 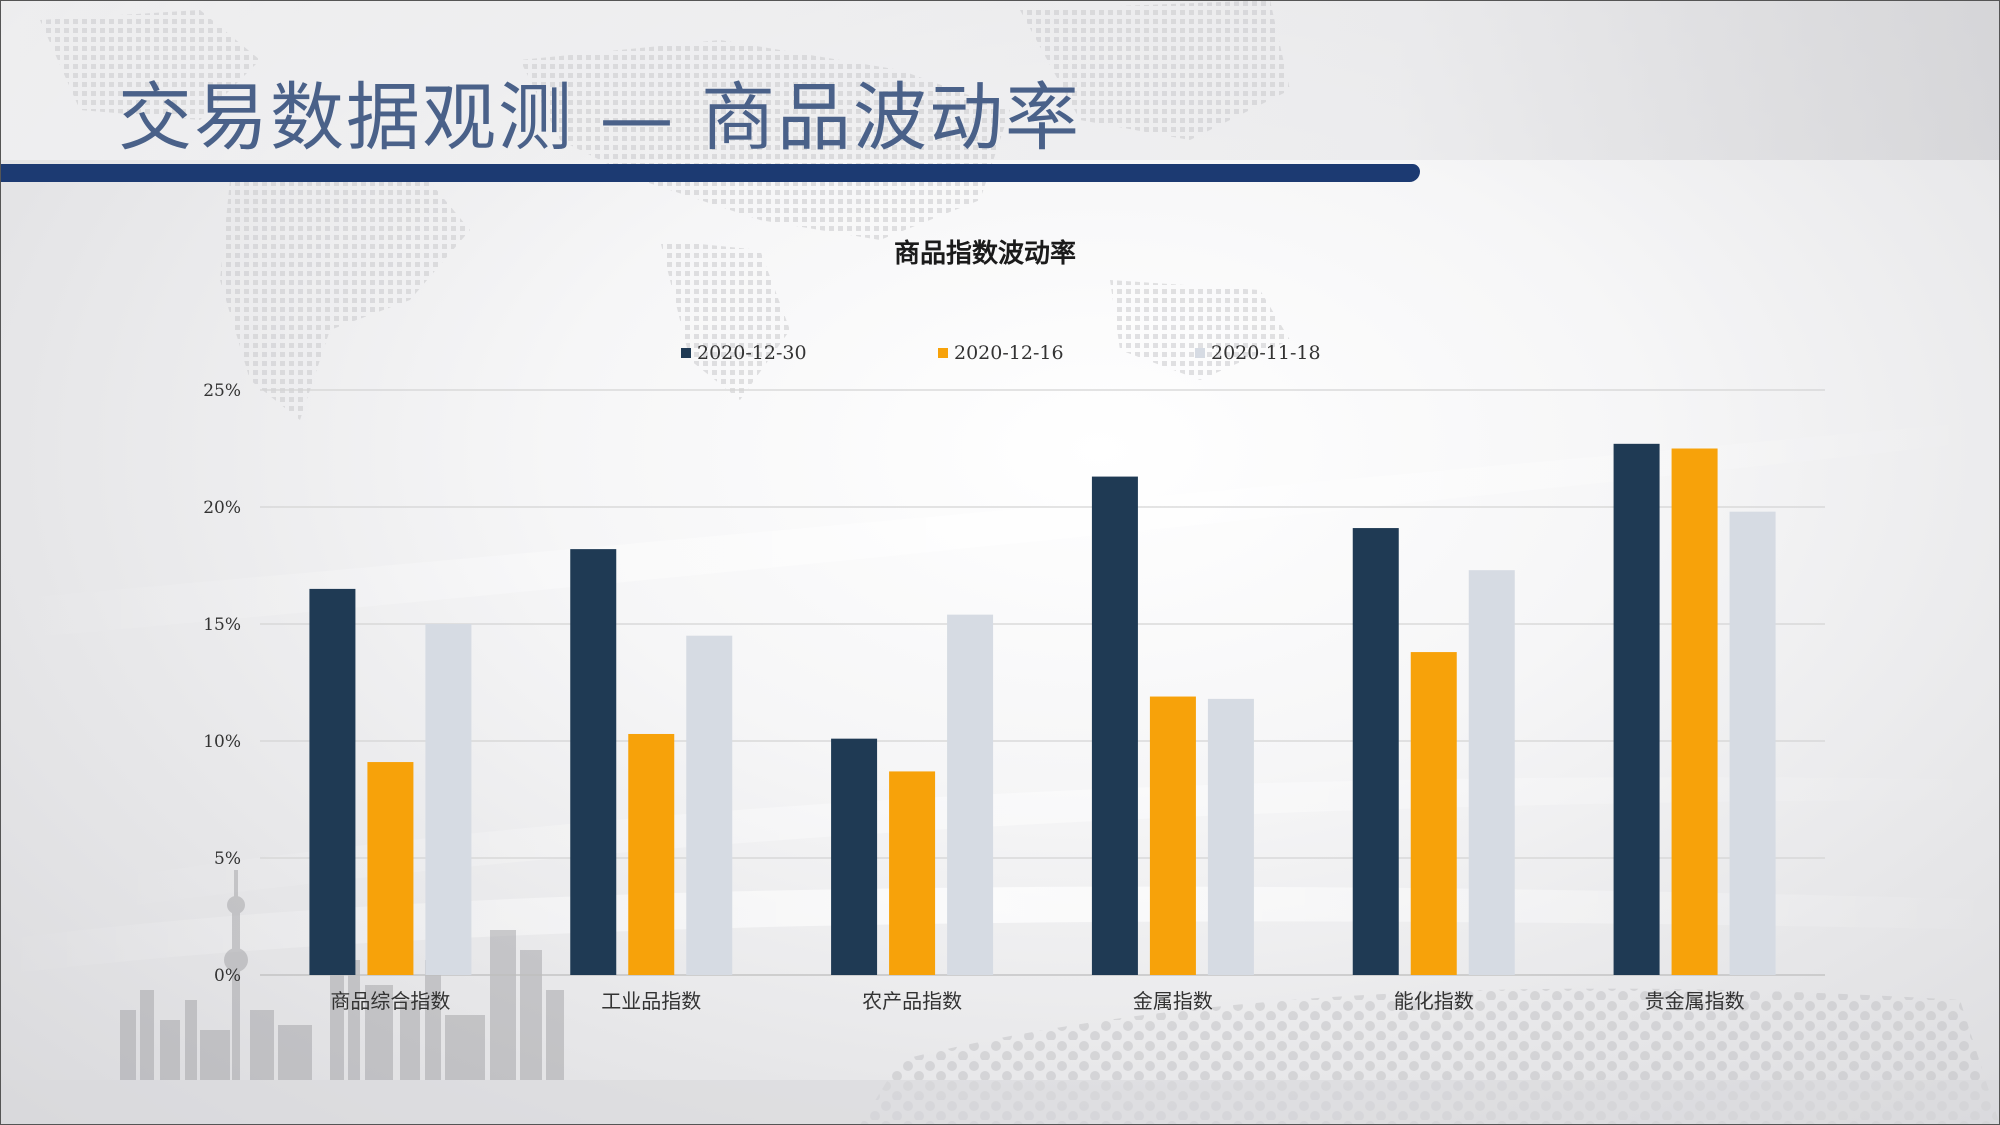 I want to click on legend-label-series-1: 2020-12-30, so click(x=752, y=353).